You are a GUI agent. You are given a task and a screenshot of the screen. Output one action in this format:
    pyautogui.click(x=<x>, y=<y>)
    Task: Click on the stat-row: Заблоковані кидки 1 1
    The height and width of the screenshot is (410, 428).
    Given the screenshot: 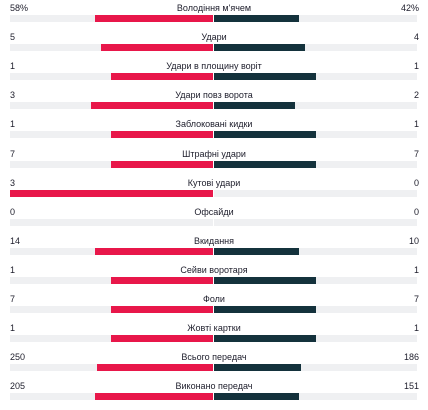 What is the action you would take?
    pyautogui.click(x=214, y=133)
    